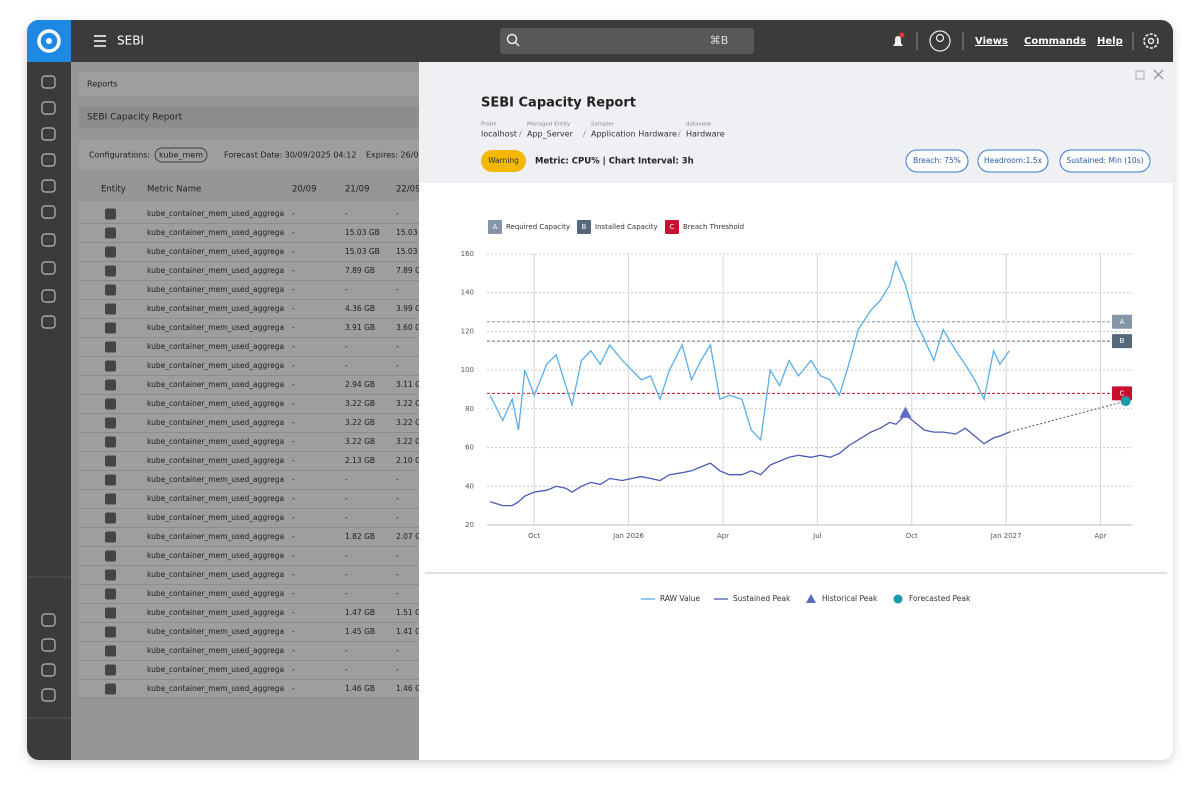 Image resolution: width=1200 pixels, height=794 pixels. Describe the element at coordinates (940, 41) in the screenshot. I see `user-avatar` at that location.